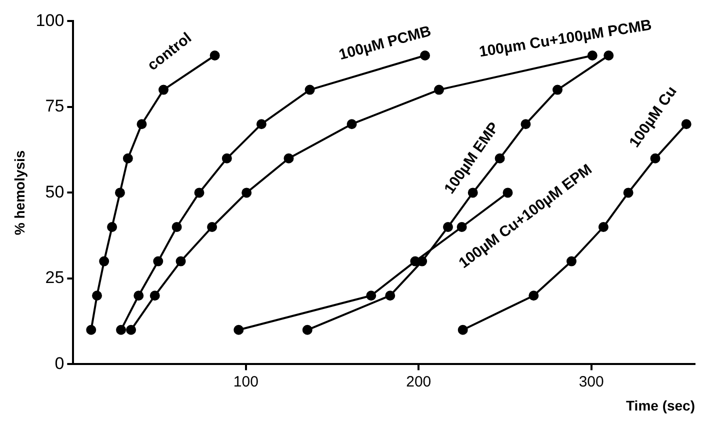 The image size is (718, 427). Describe the element at coordinates (245, 381) in the screenshot. I see `x-tick-label: 100` at that location.